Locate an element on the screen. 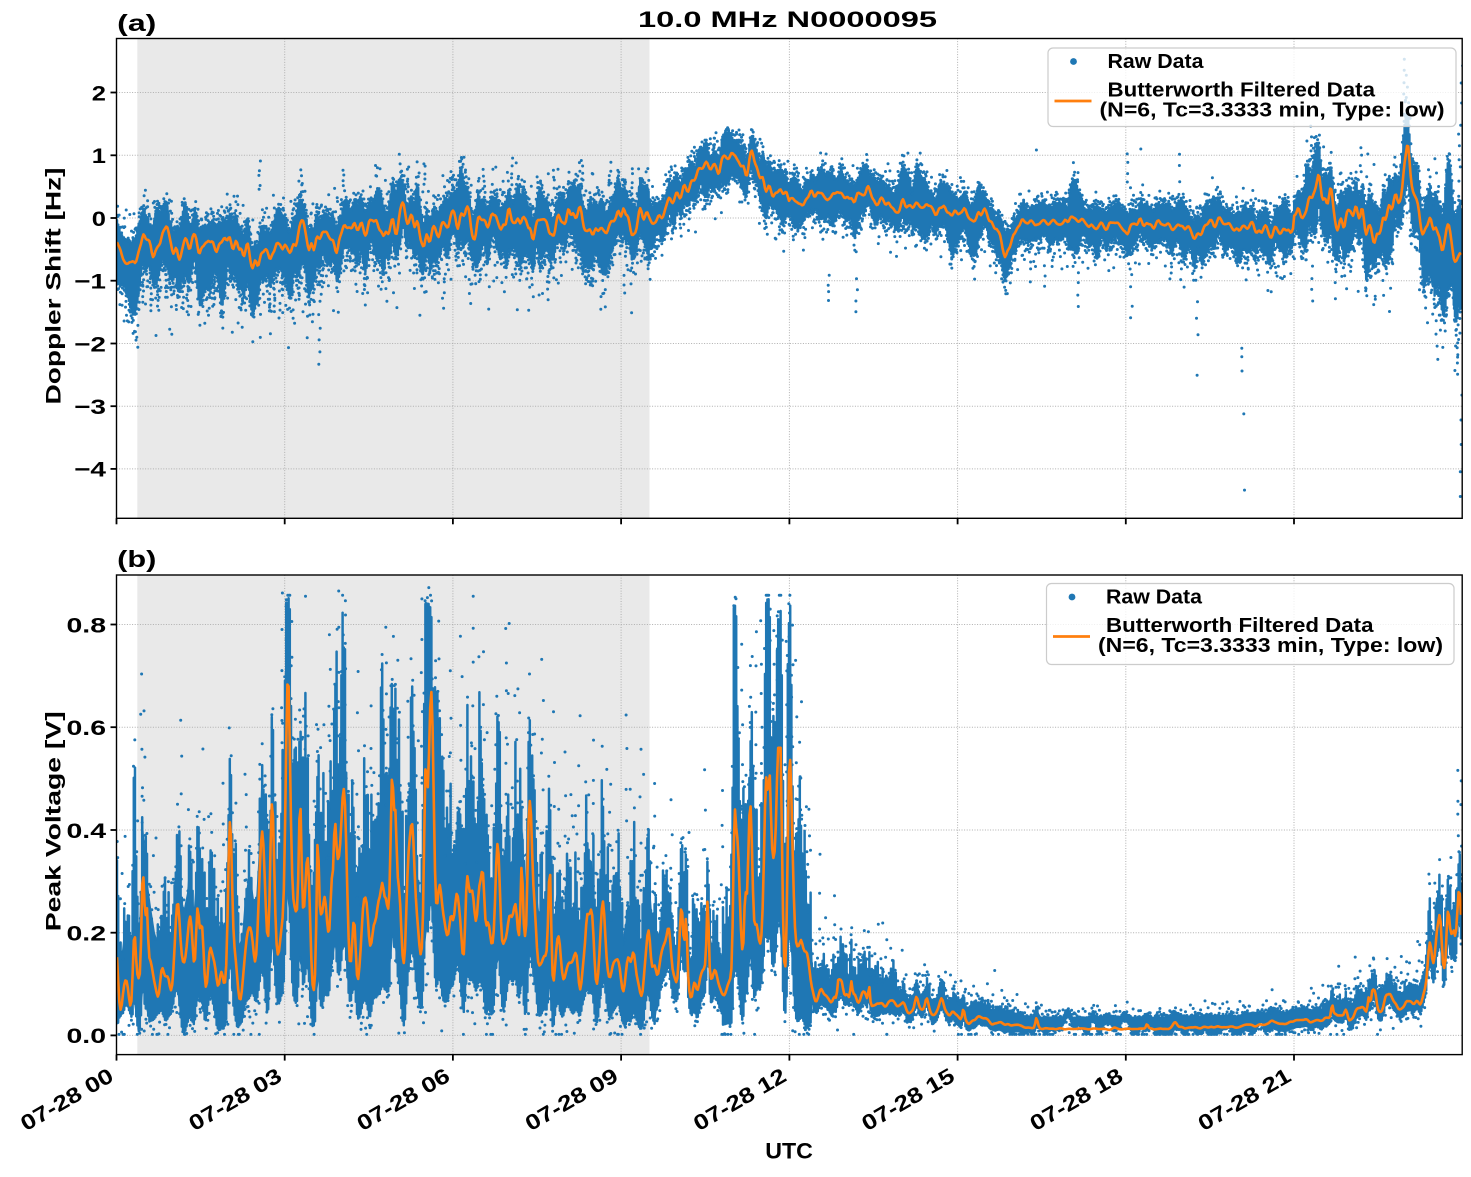  svg-text: 2 is located at coordinates (99, 93).